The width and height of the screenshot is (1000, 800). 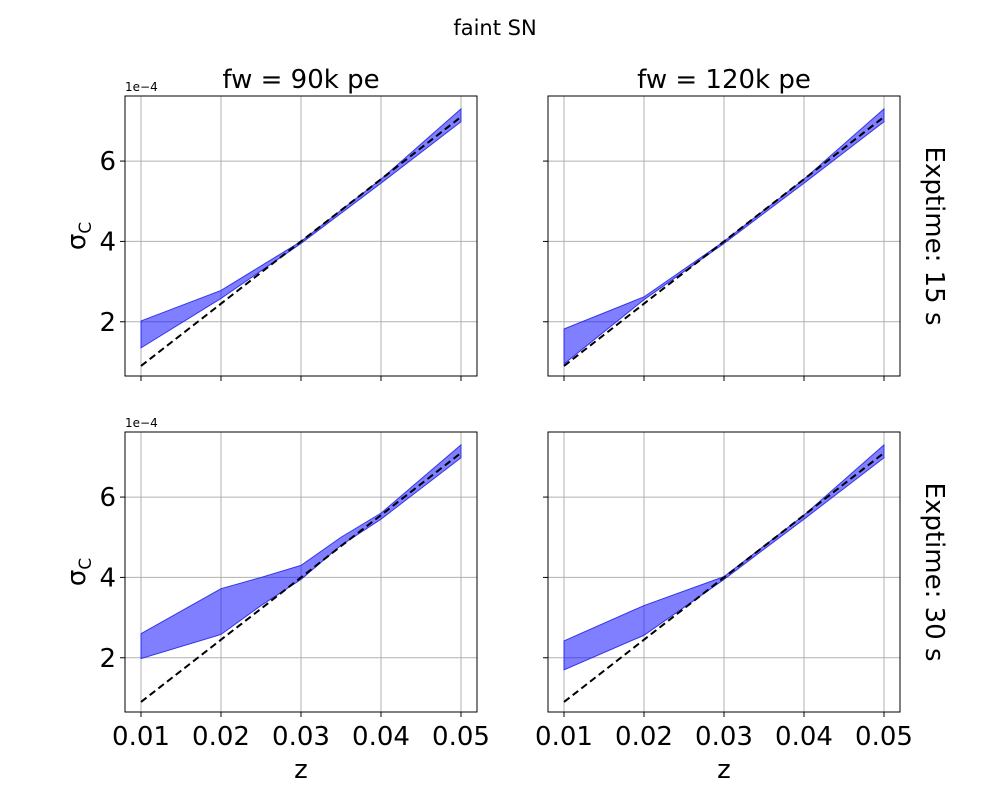 What do you see at coordinates (934, 236) in the screenshot?
I see `row-title-15s: Exptime: 15 s` at bounding box center [934, 236].